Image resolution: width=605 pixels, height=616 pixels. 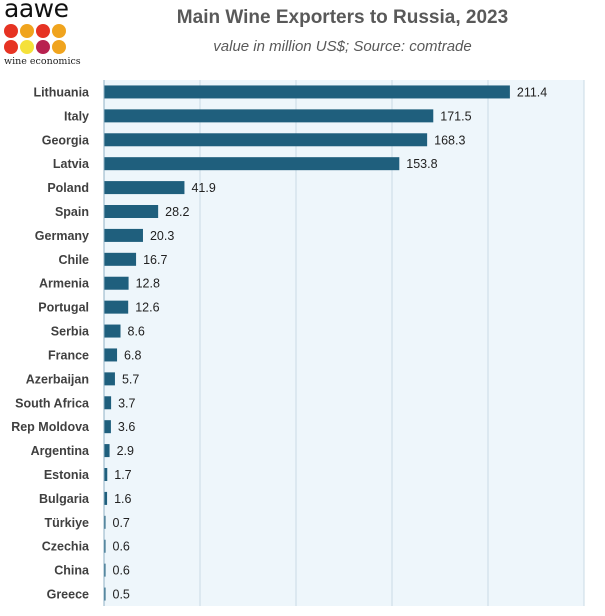 I want to click on data-label: 3.6, so click(x=126, y=427).